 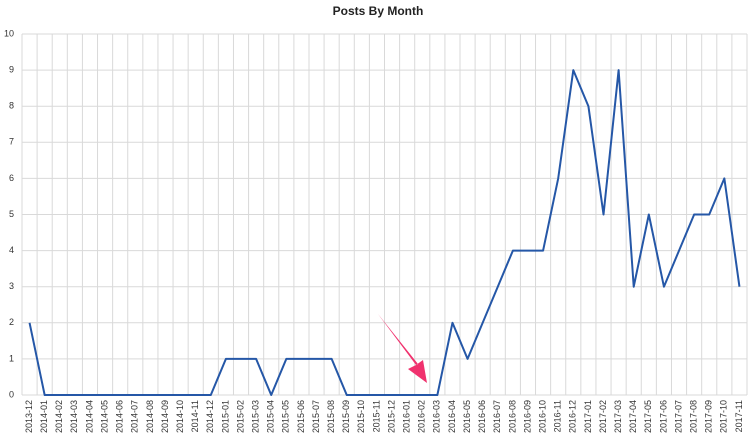 I want to click on x-tick-label: 2016-03, so click(x=437, y=416).